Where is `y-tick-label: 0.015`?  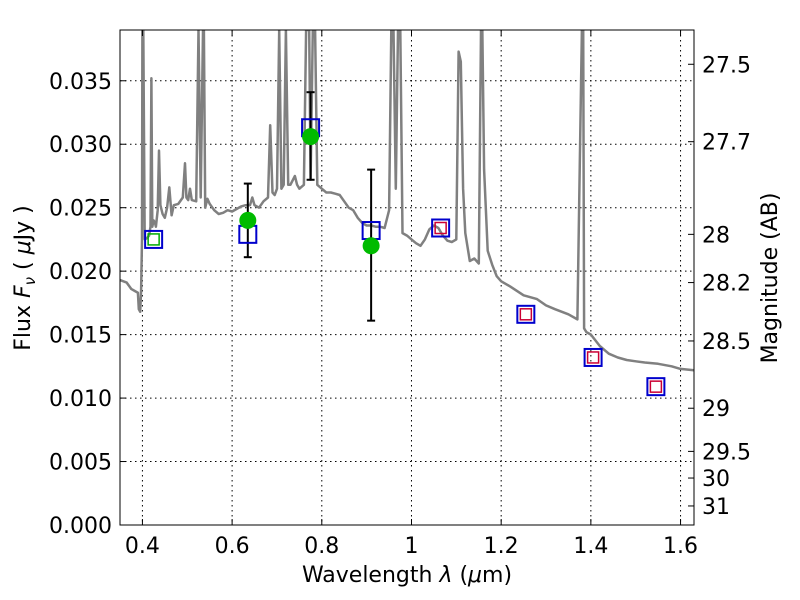
y-tick-label: 0.015 is located at coordinates (80, 336).